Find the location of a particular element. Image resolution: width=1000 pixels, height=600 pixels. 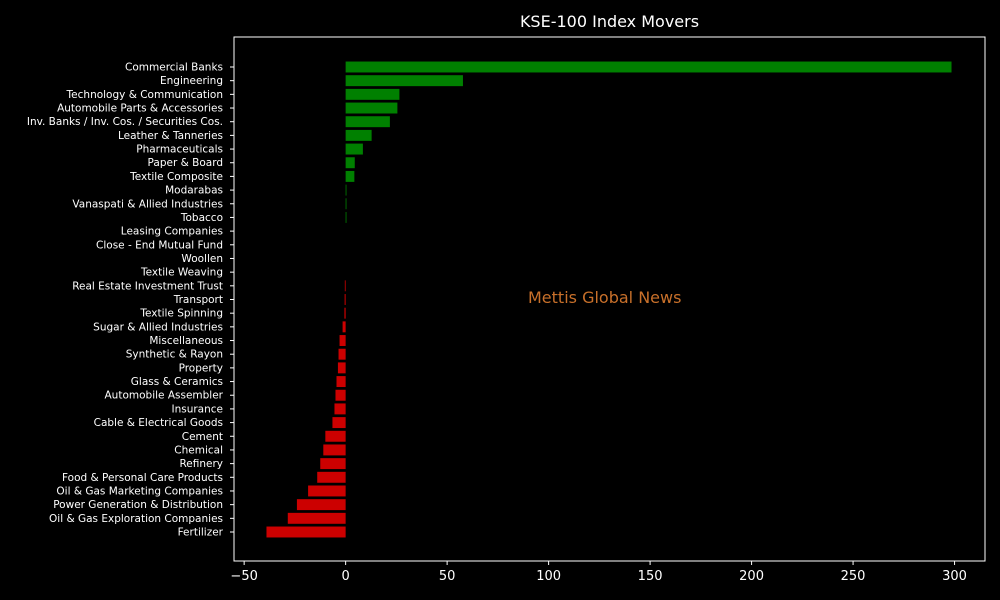

category-label: Oil & Gas Exploration Companies is located at coordinates (136, 519).